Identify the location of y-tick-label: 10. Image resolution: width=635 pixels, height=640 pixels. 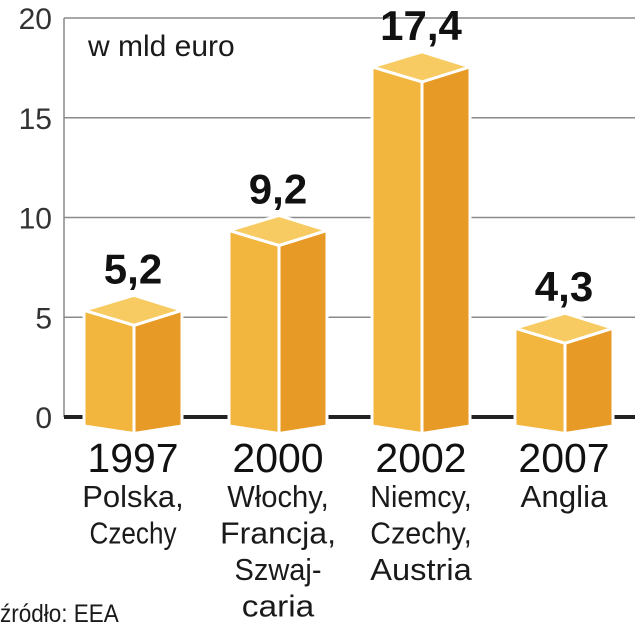
(35, 219).